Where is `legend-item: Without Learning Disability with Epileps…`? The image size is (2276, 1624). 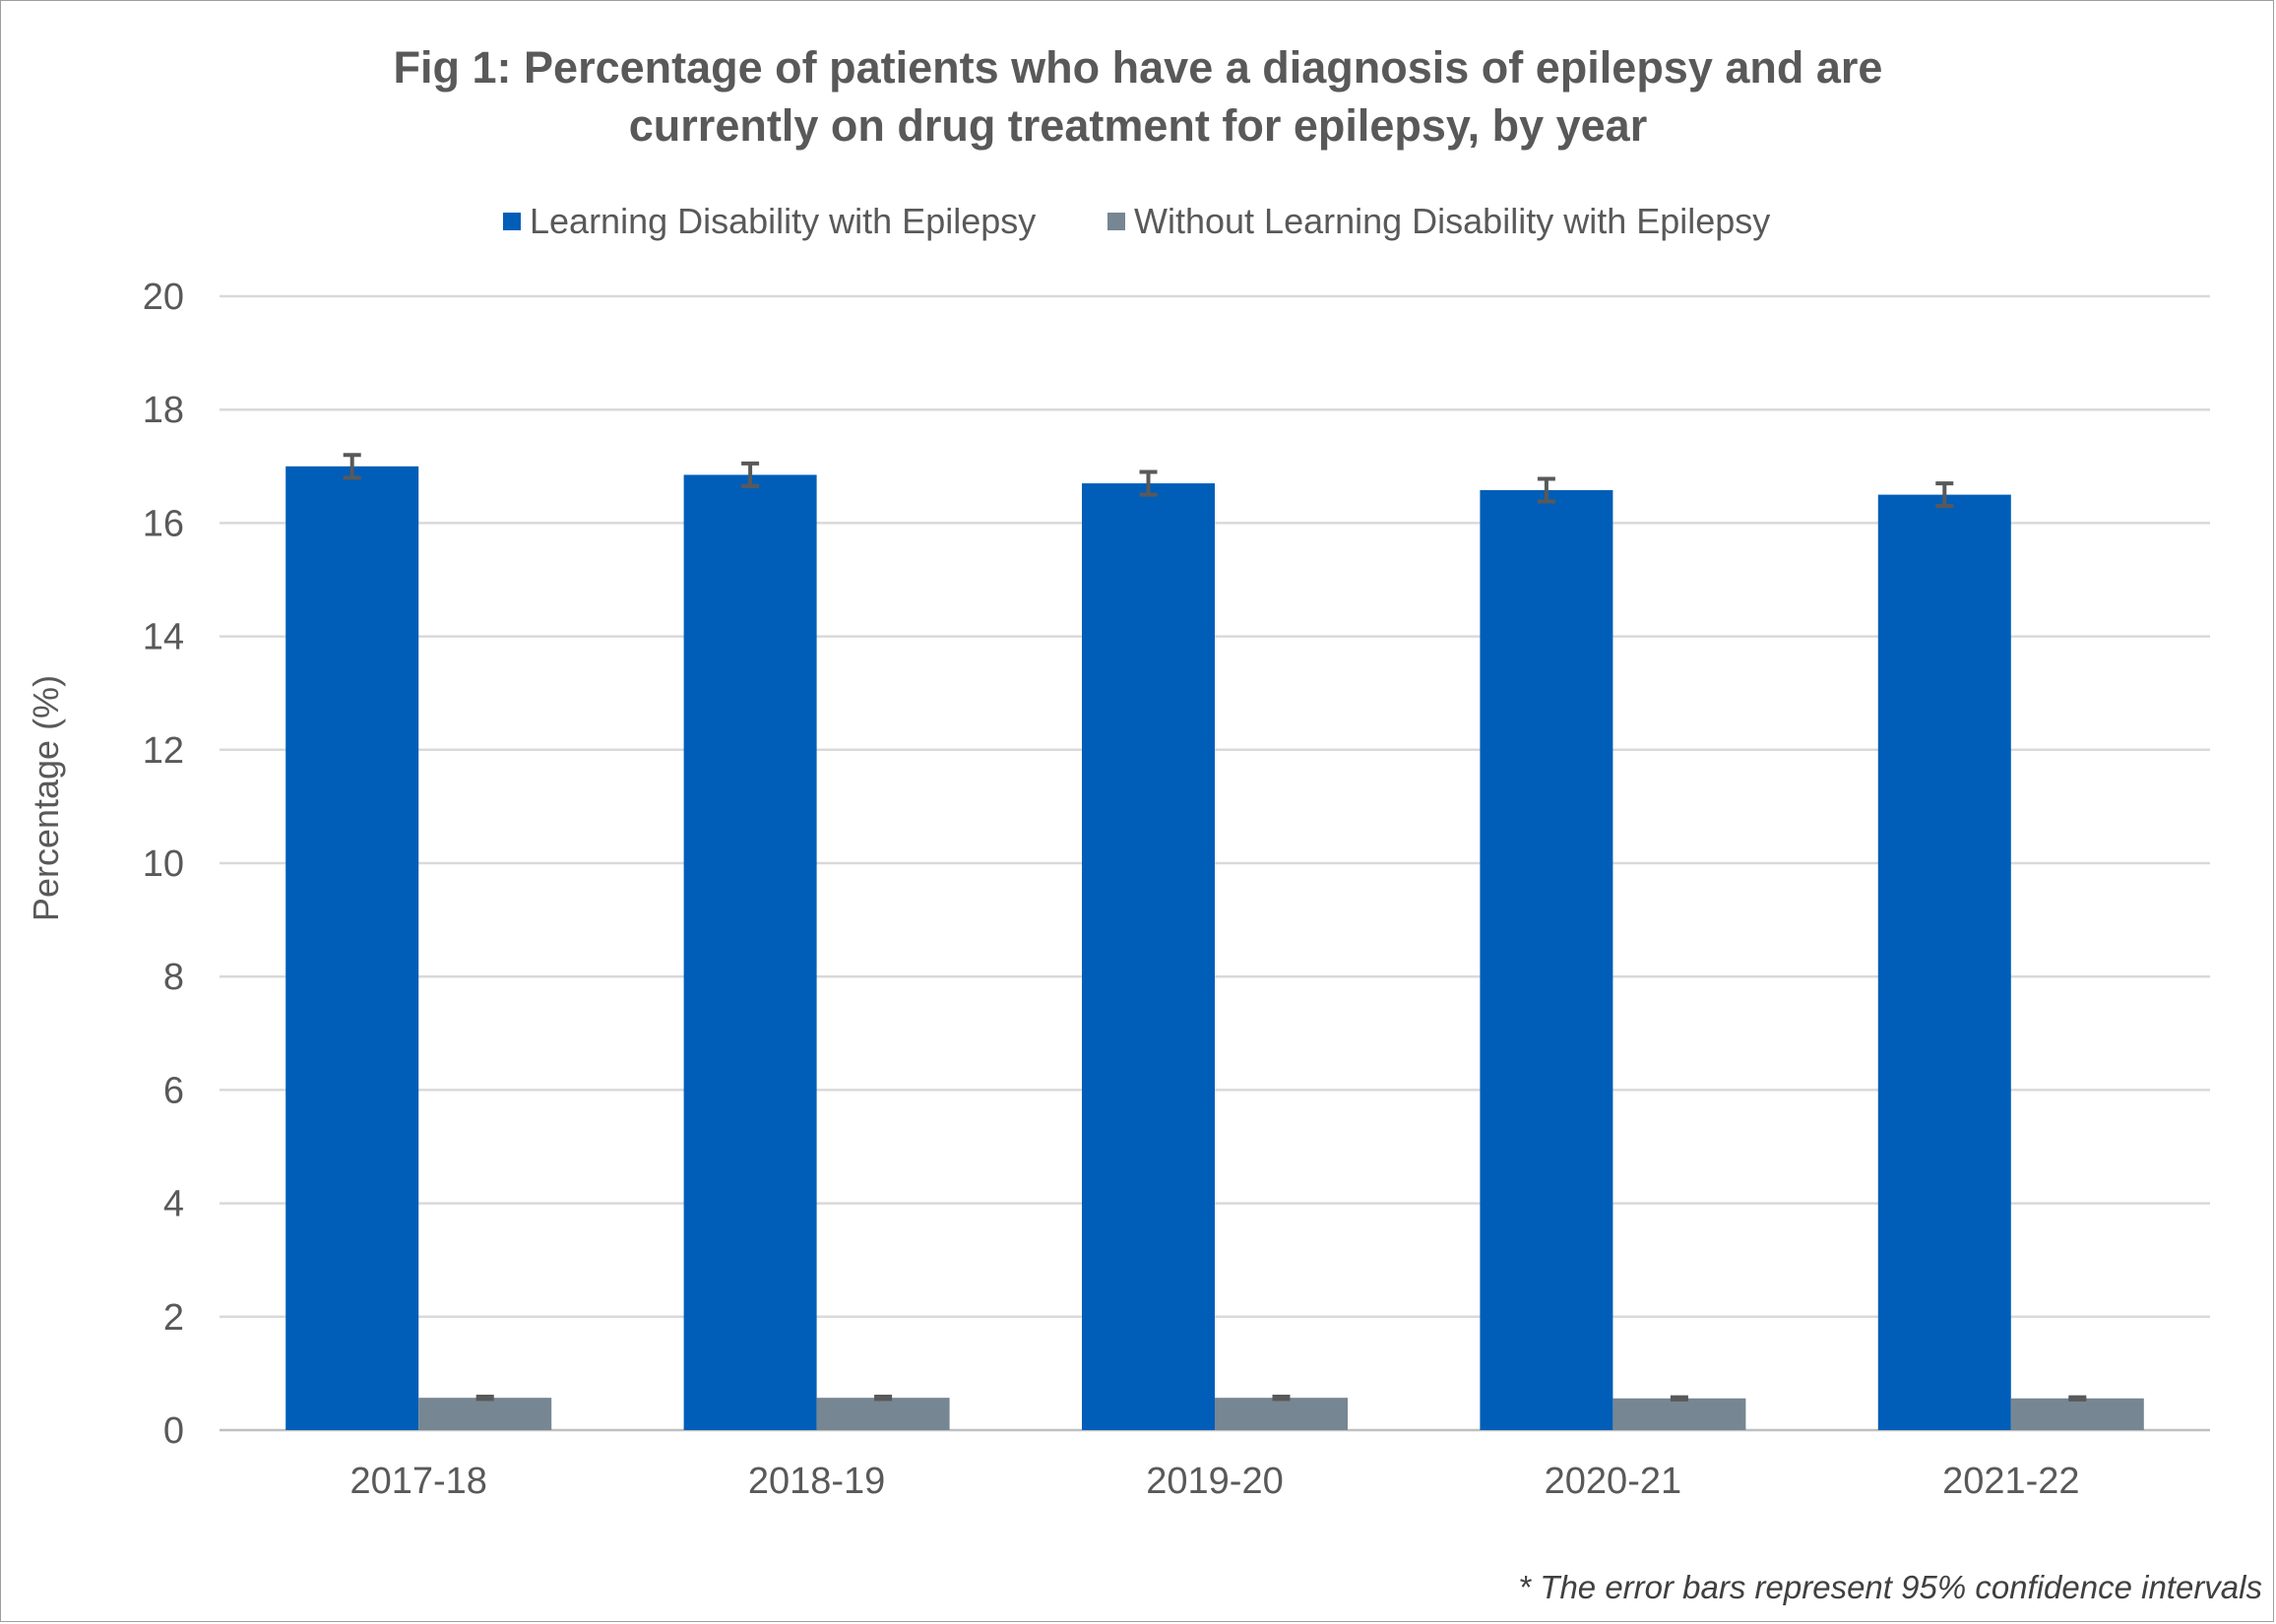
legend-item: Without Learning Disability with Epileps… is located at coordinates (1438, 221).